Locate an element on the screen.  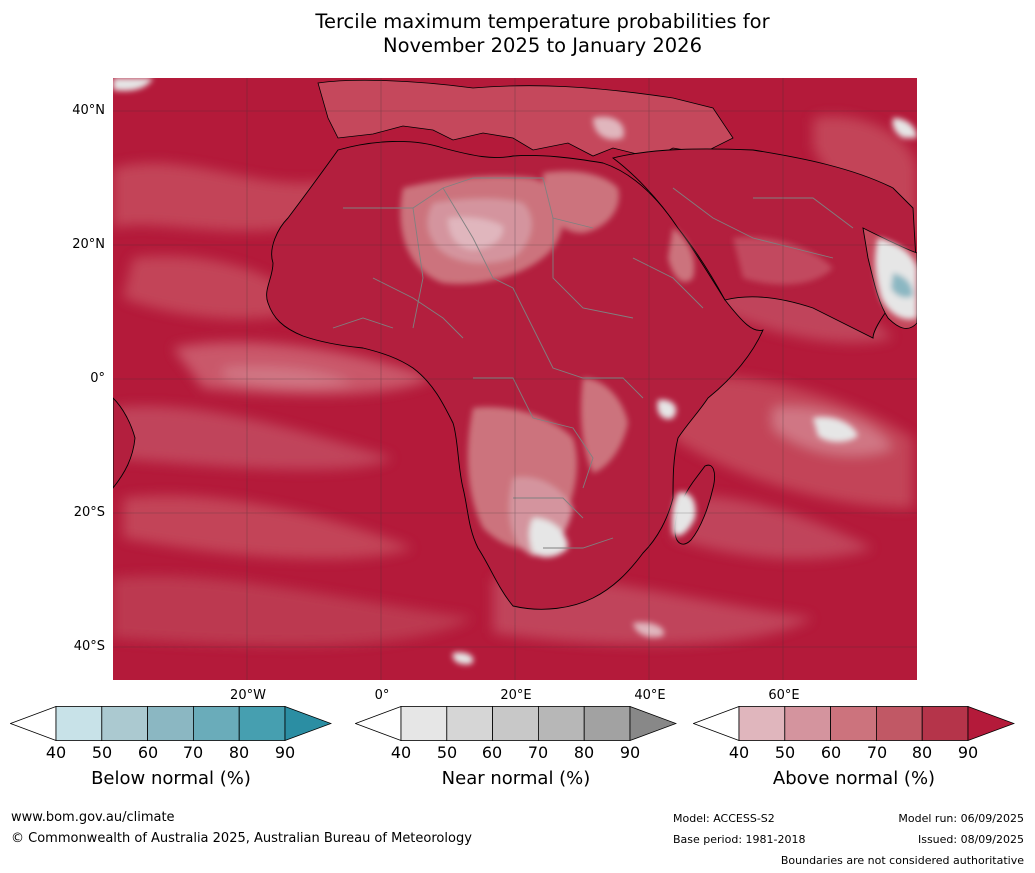
lat-label-40s: 40°S is located at coordinates (89, 646).